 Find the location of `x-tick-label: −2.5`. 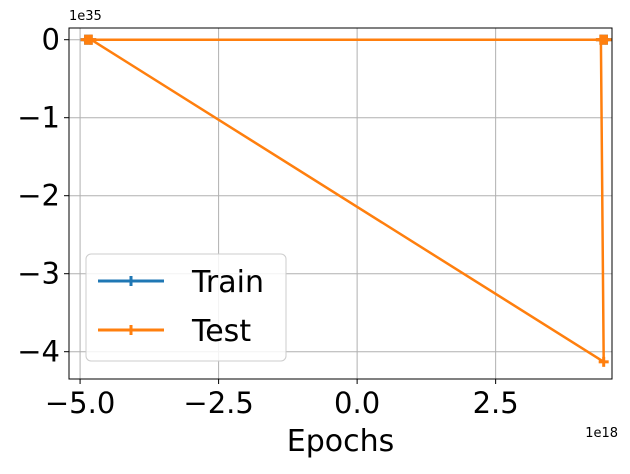

x-tick-label: −2.5 is located at coordinates (218, 403).